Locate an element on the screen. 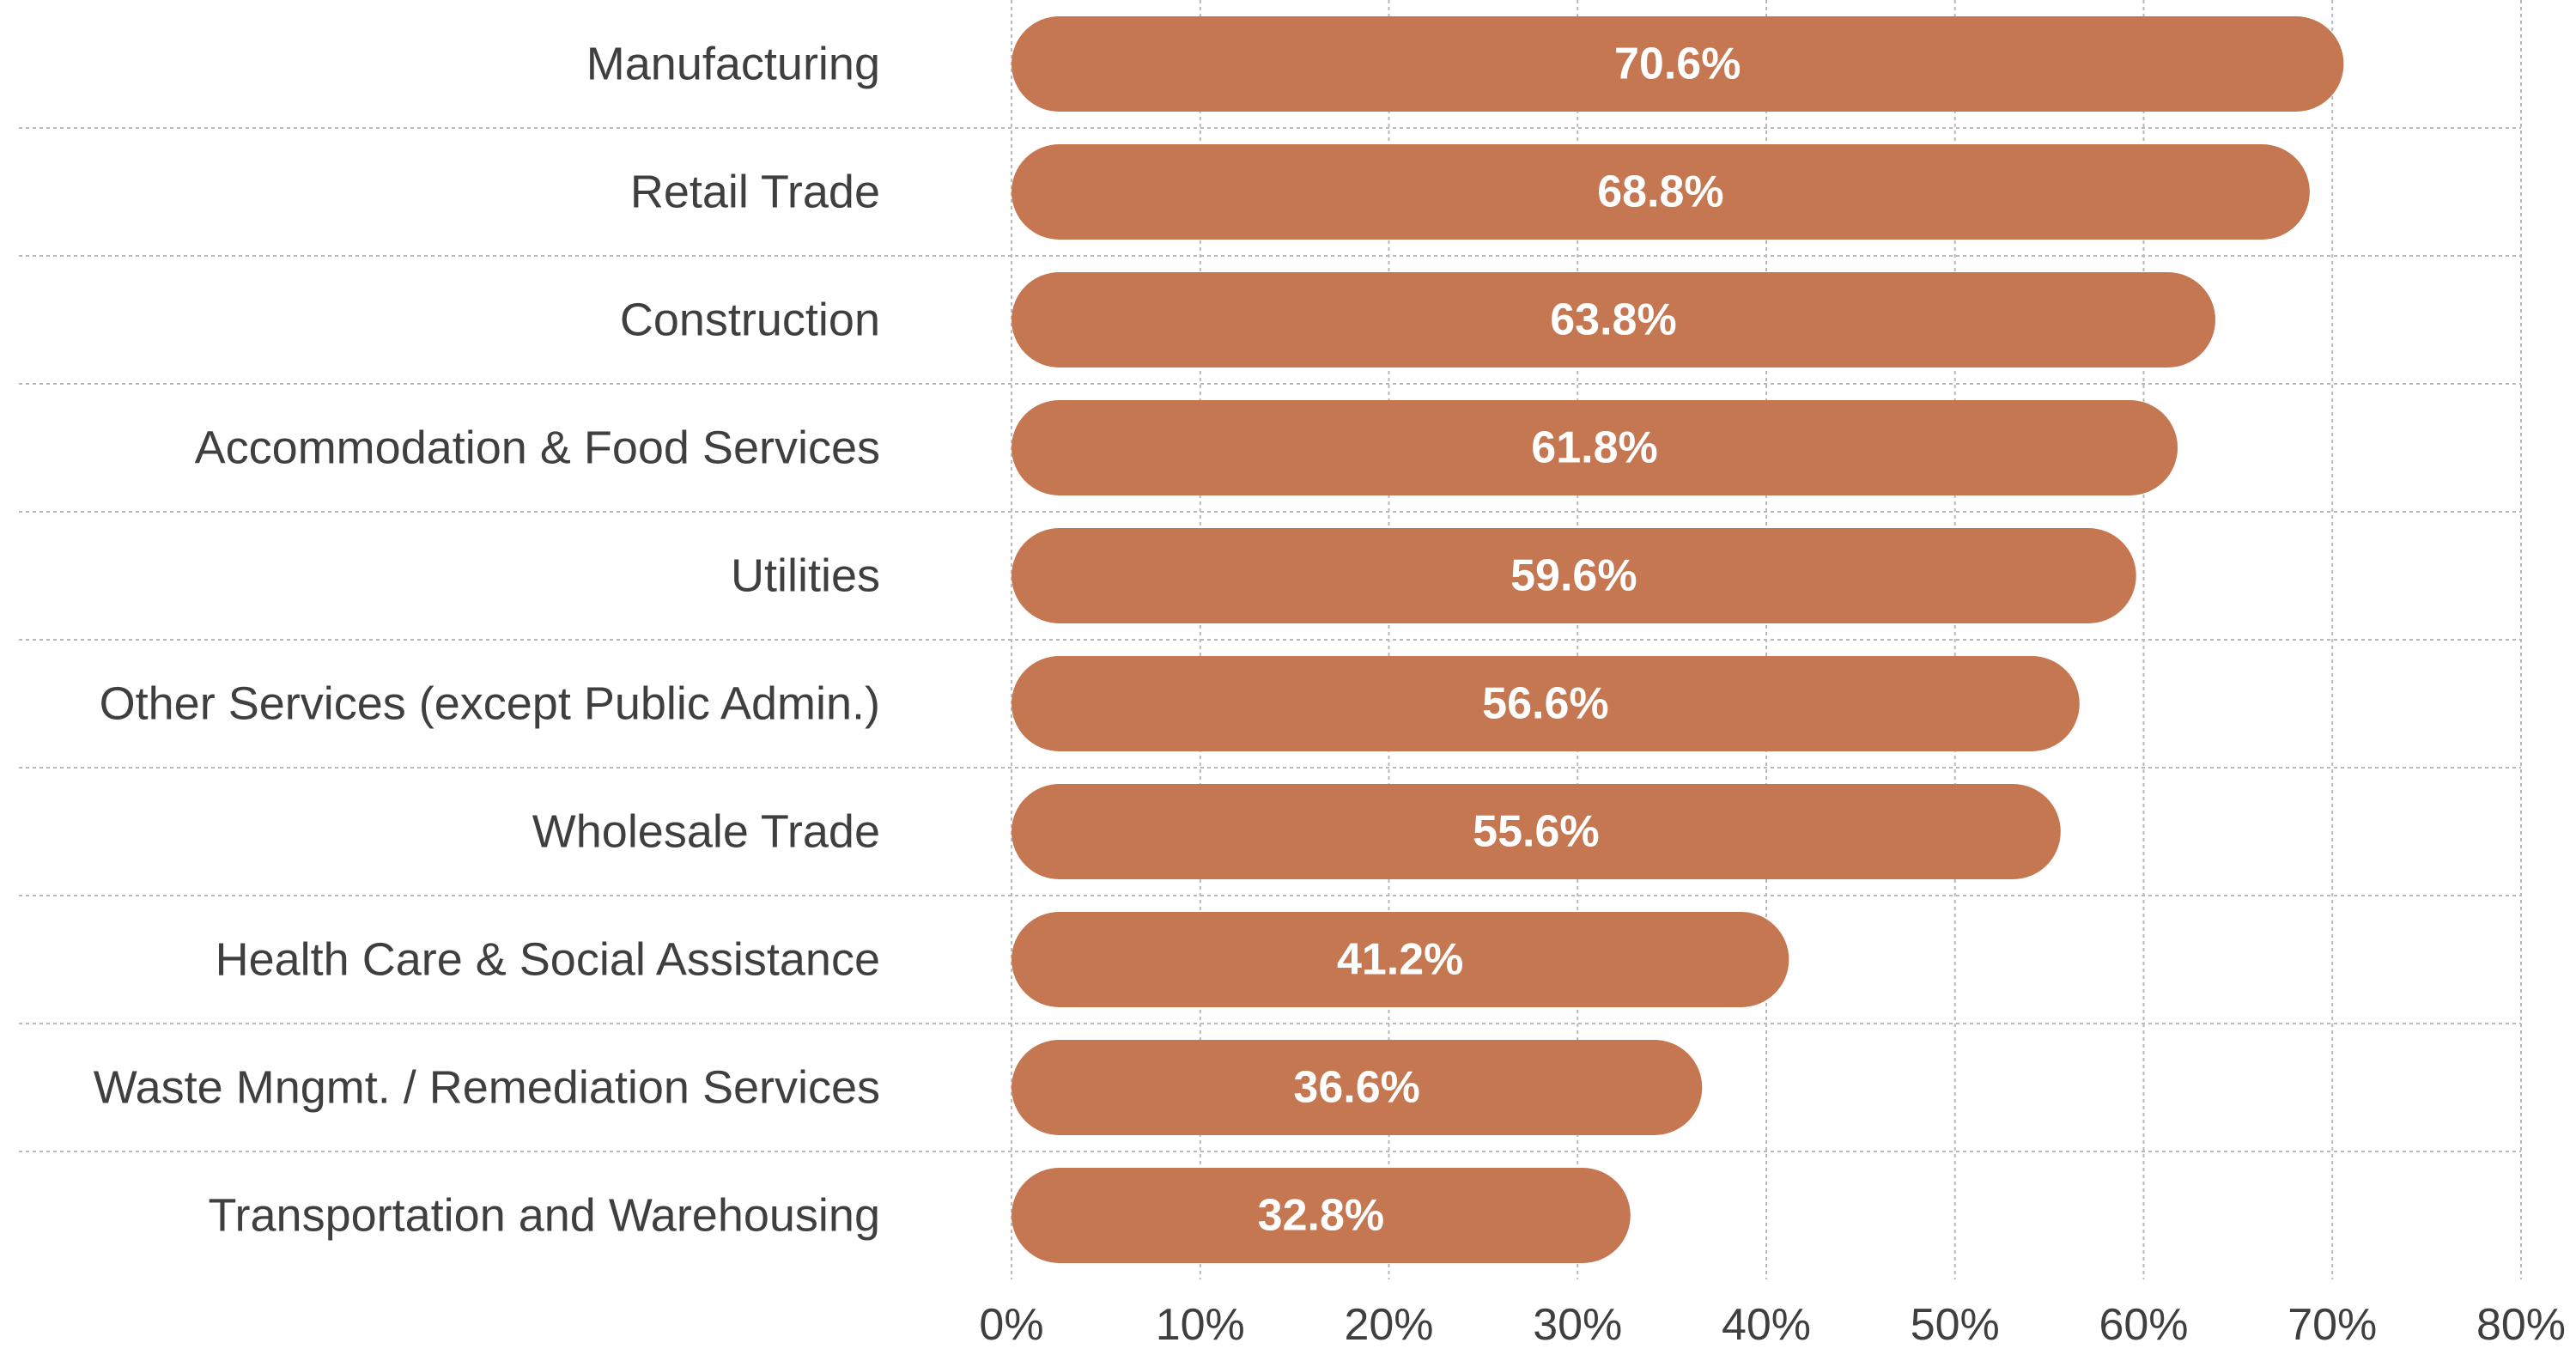 The width and height of the screenshot is (2576, 1367). x-tick-label-30: 30% is located at coordinates (1577, 1325).